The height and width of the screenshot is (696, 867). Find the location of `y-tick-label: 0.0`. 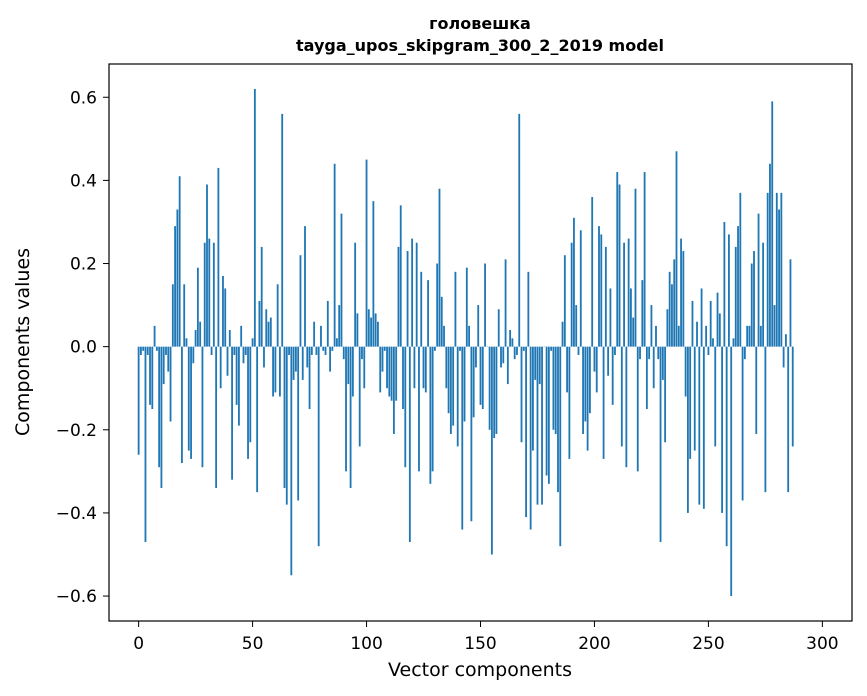

y-tick-label: 0.0 is located at coordinates (83, 348).